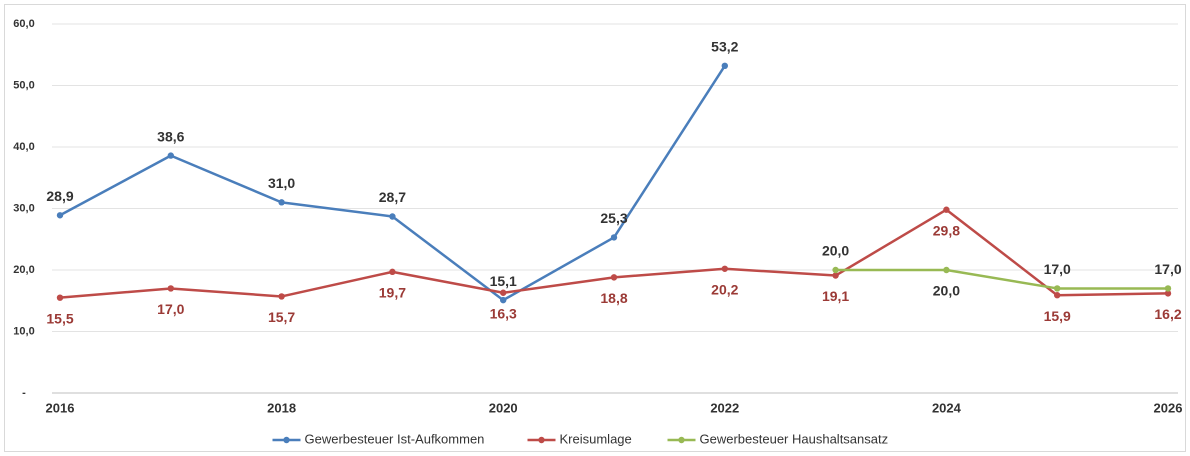  Describe the element at coordinates (724, 47) in the screenshot. I see `data-label: 53,2` at that location.